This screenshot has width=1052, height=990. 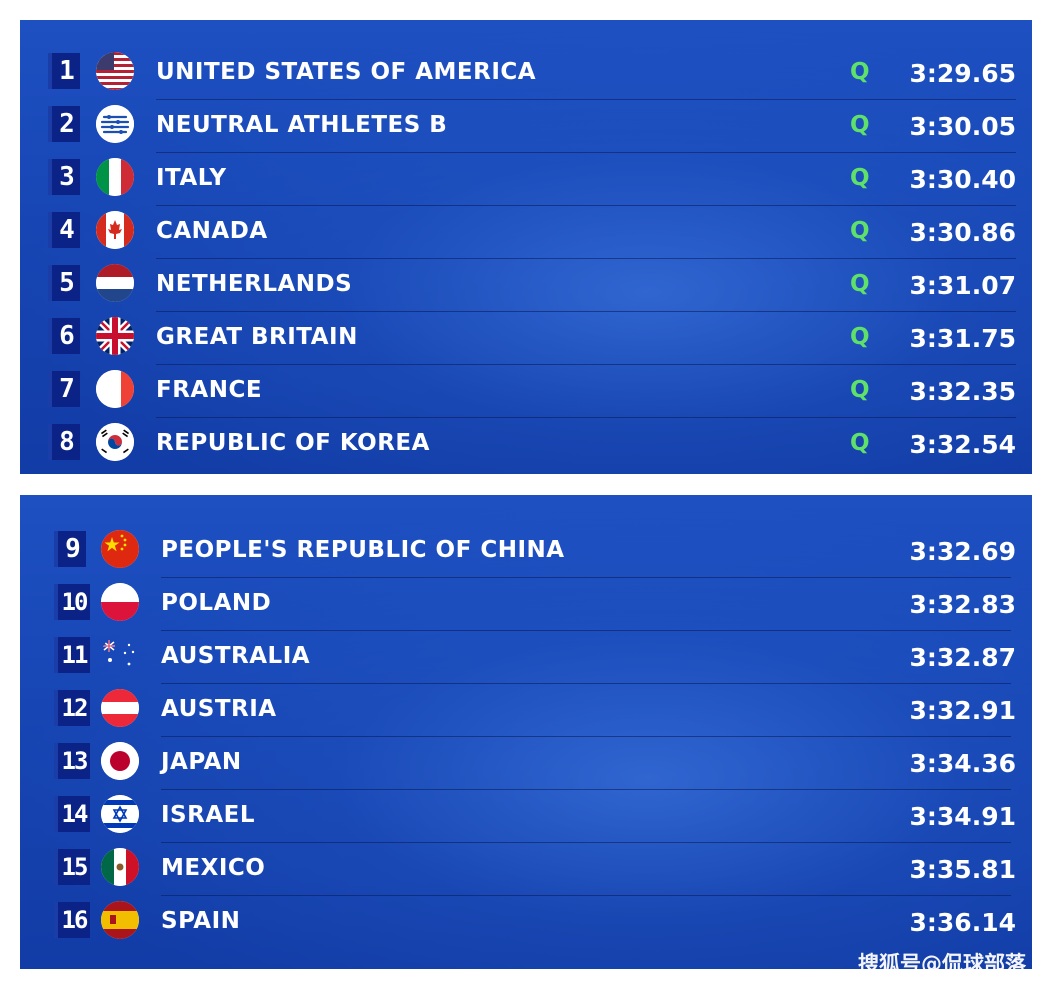 I want to click on country-name: GREAT BRITAIN, so click(x=257, y=337).